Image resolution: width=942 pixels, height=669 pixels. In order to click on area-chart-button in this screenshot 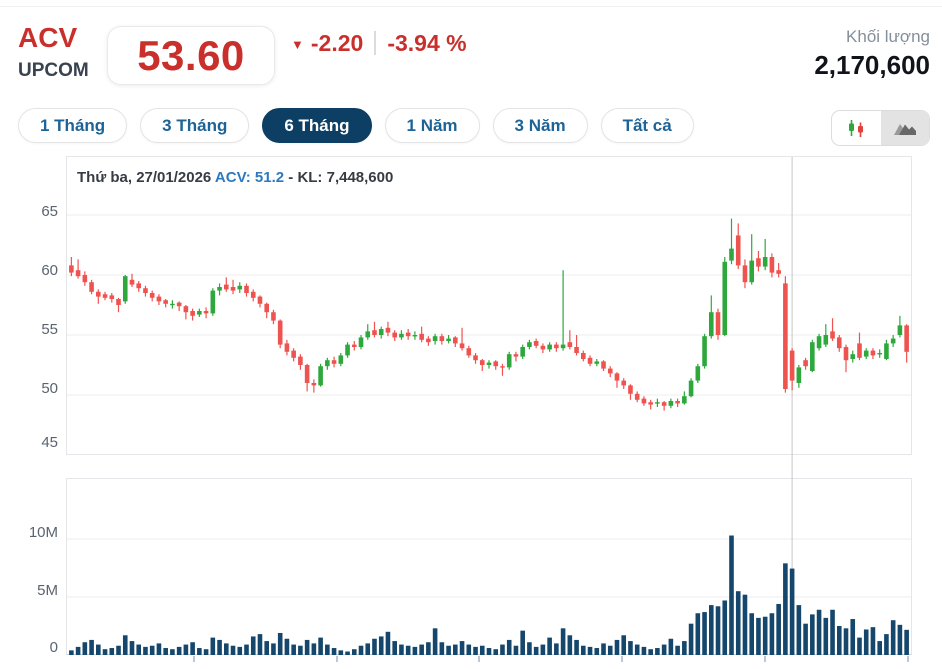, I will do `click(904, 128)`.